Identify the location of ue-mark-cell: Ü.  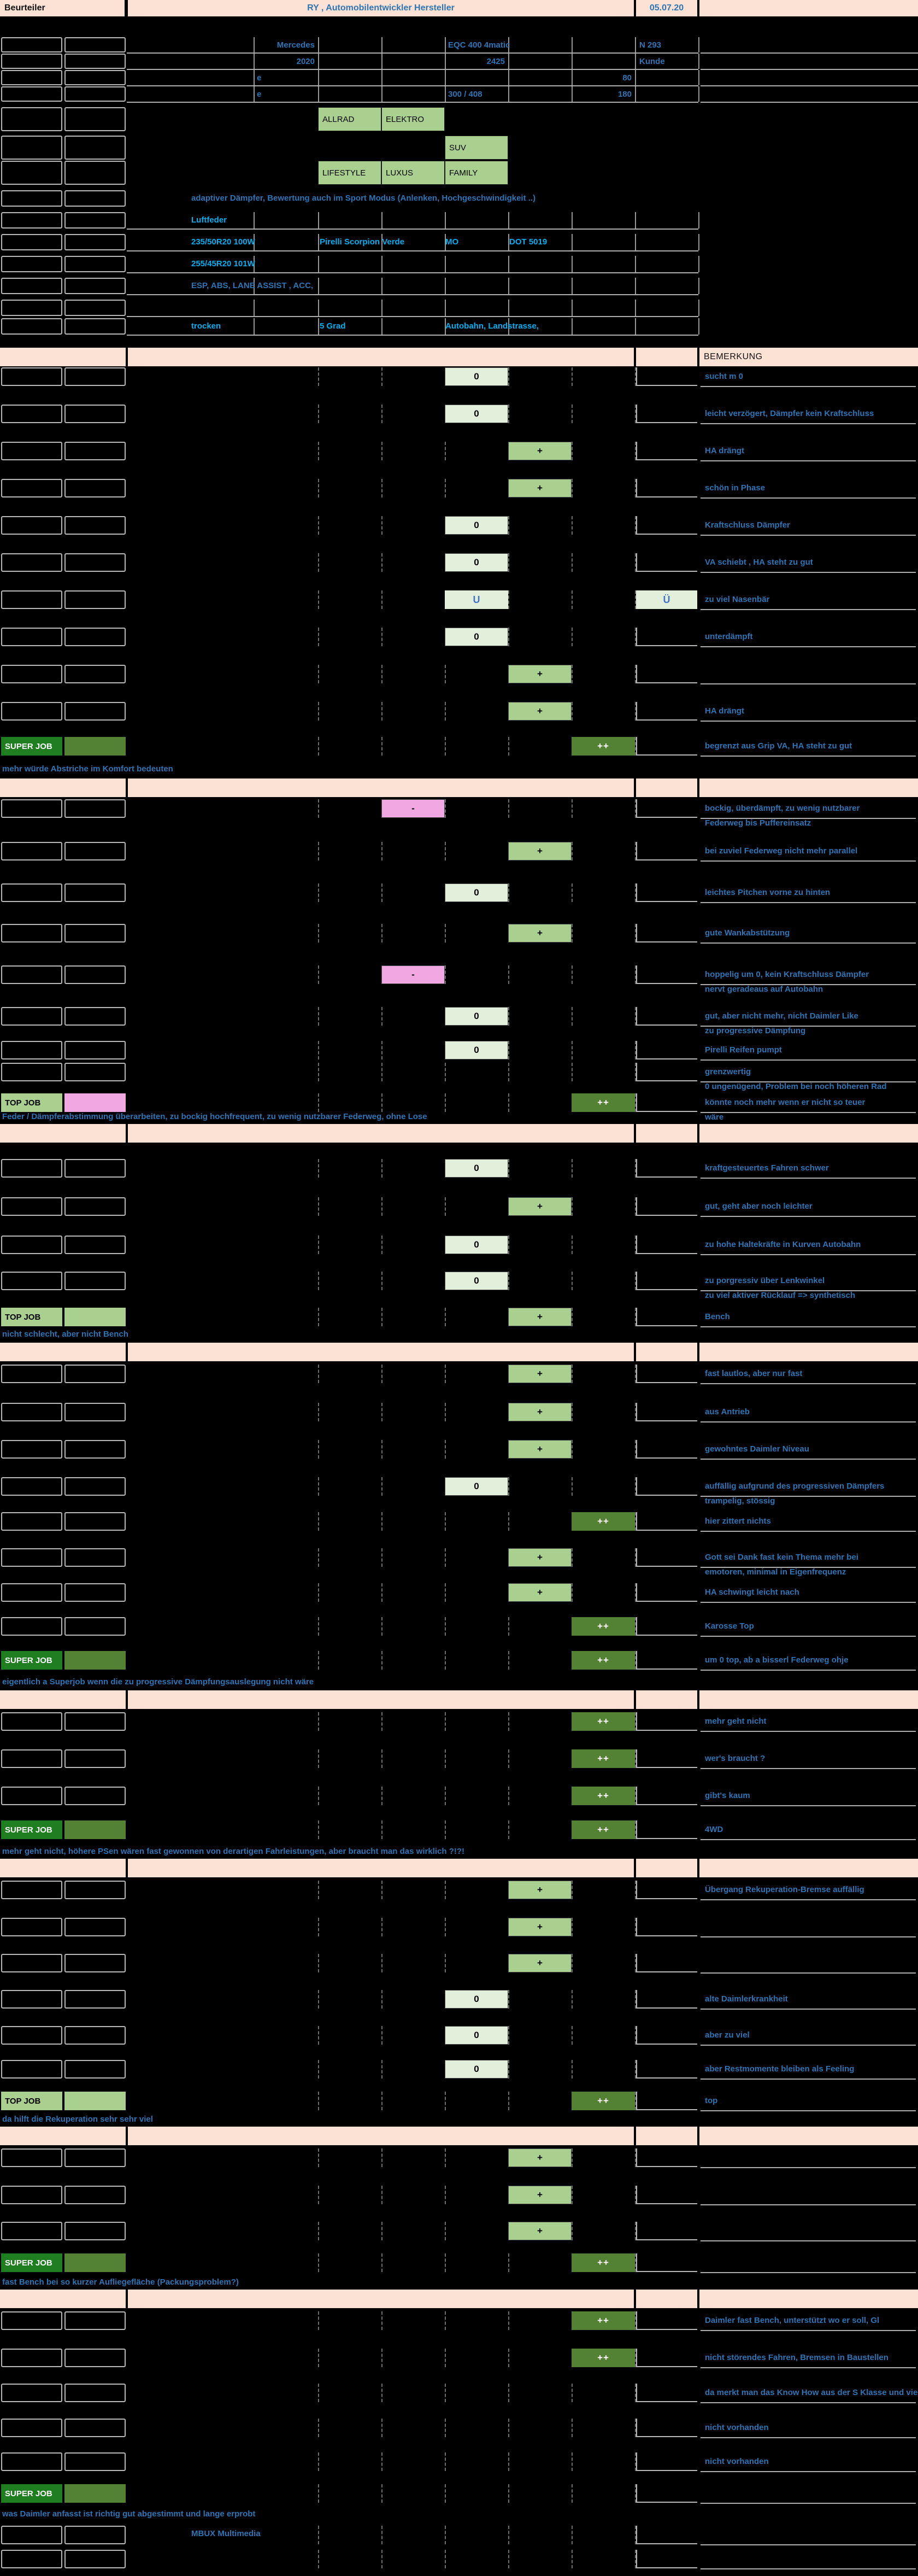
(666, 600).